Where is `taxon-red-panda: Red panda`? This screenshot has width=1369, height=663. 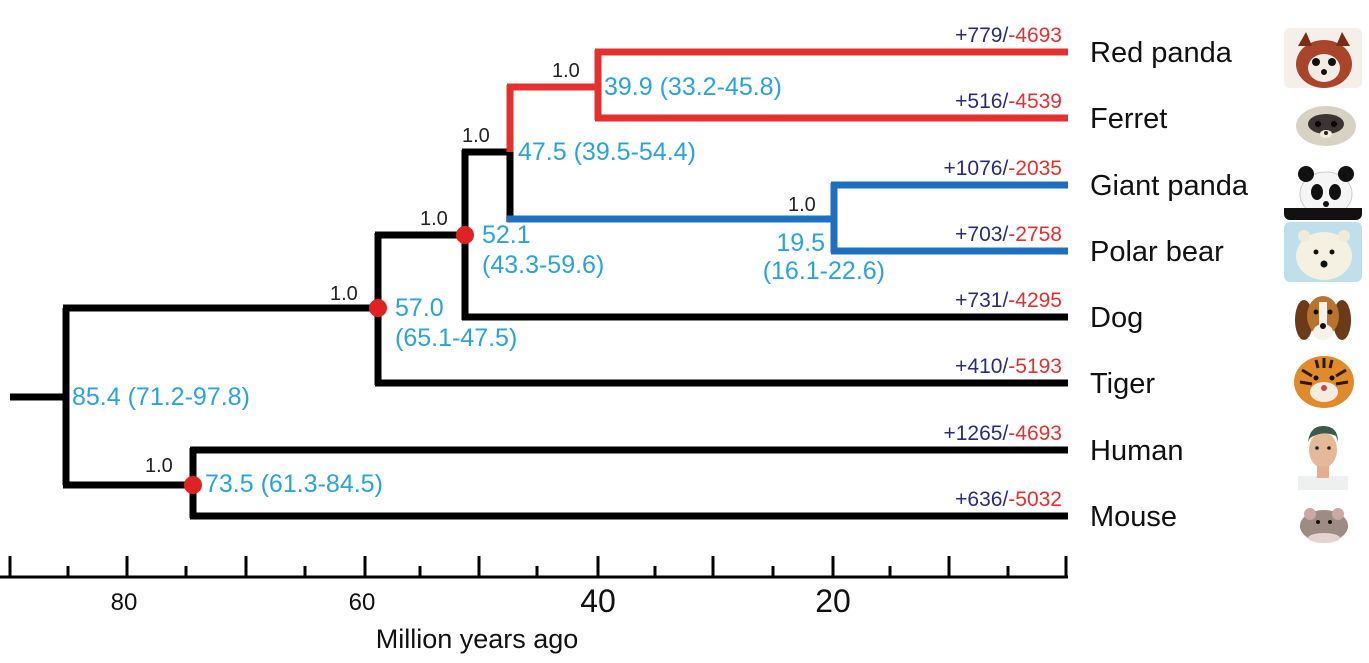
taxon-red-panda: Red panda is located at coordinates (1161, 53).